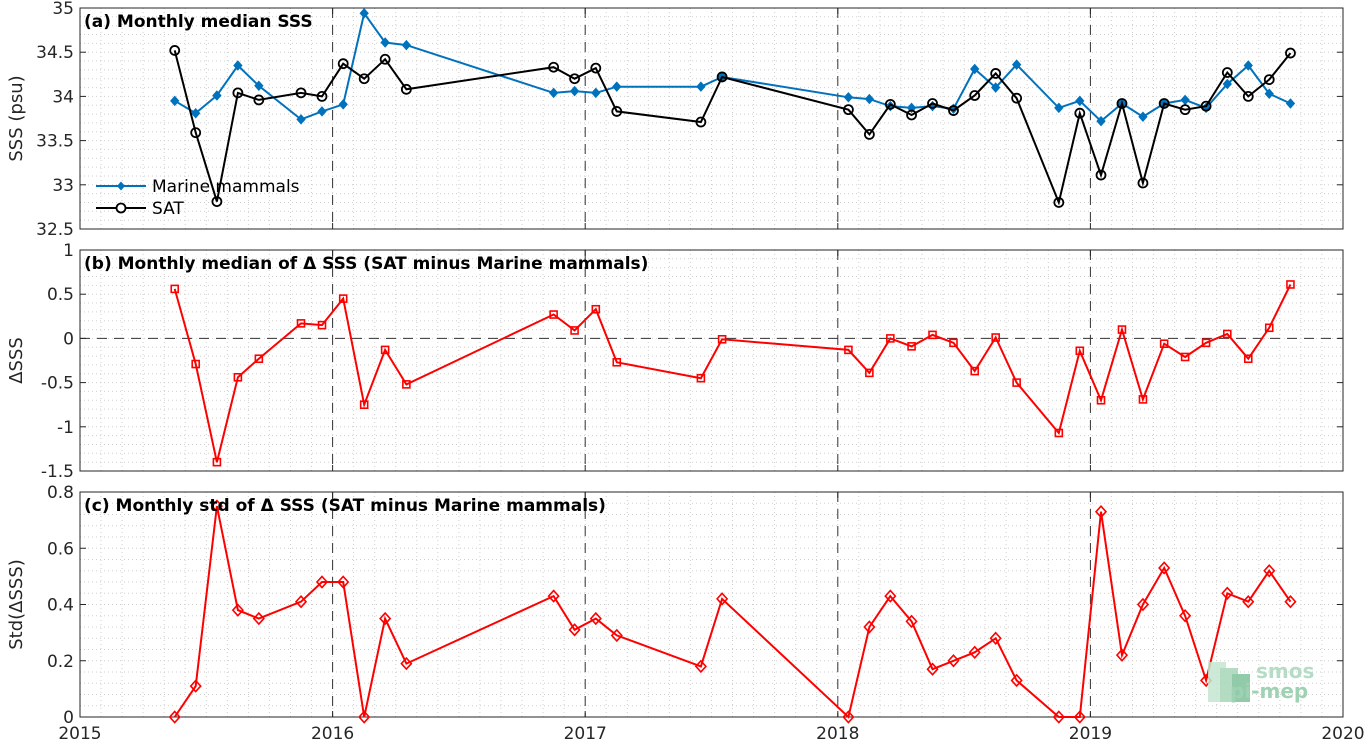 The height and width of the screenshot is (745, 1368). Describe the element at coordinates (79, 734) in the screenshot. I see `x-tick-label: 2015` at that location.